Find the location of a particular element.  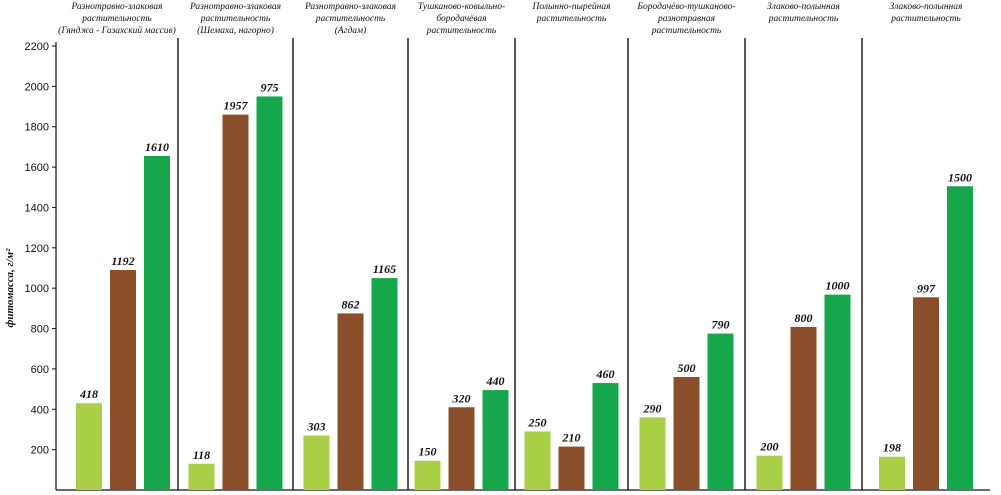

value-label: 460 is located at coordinates (605, 374).